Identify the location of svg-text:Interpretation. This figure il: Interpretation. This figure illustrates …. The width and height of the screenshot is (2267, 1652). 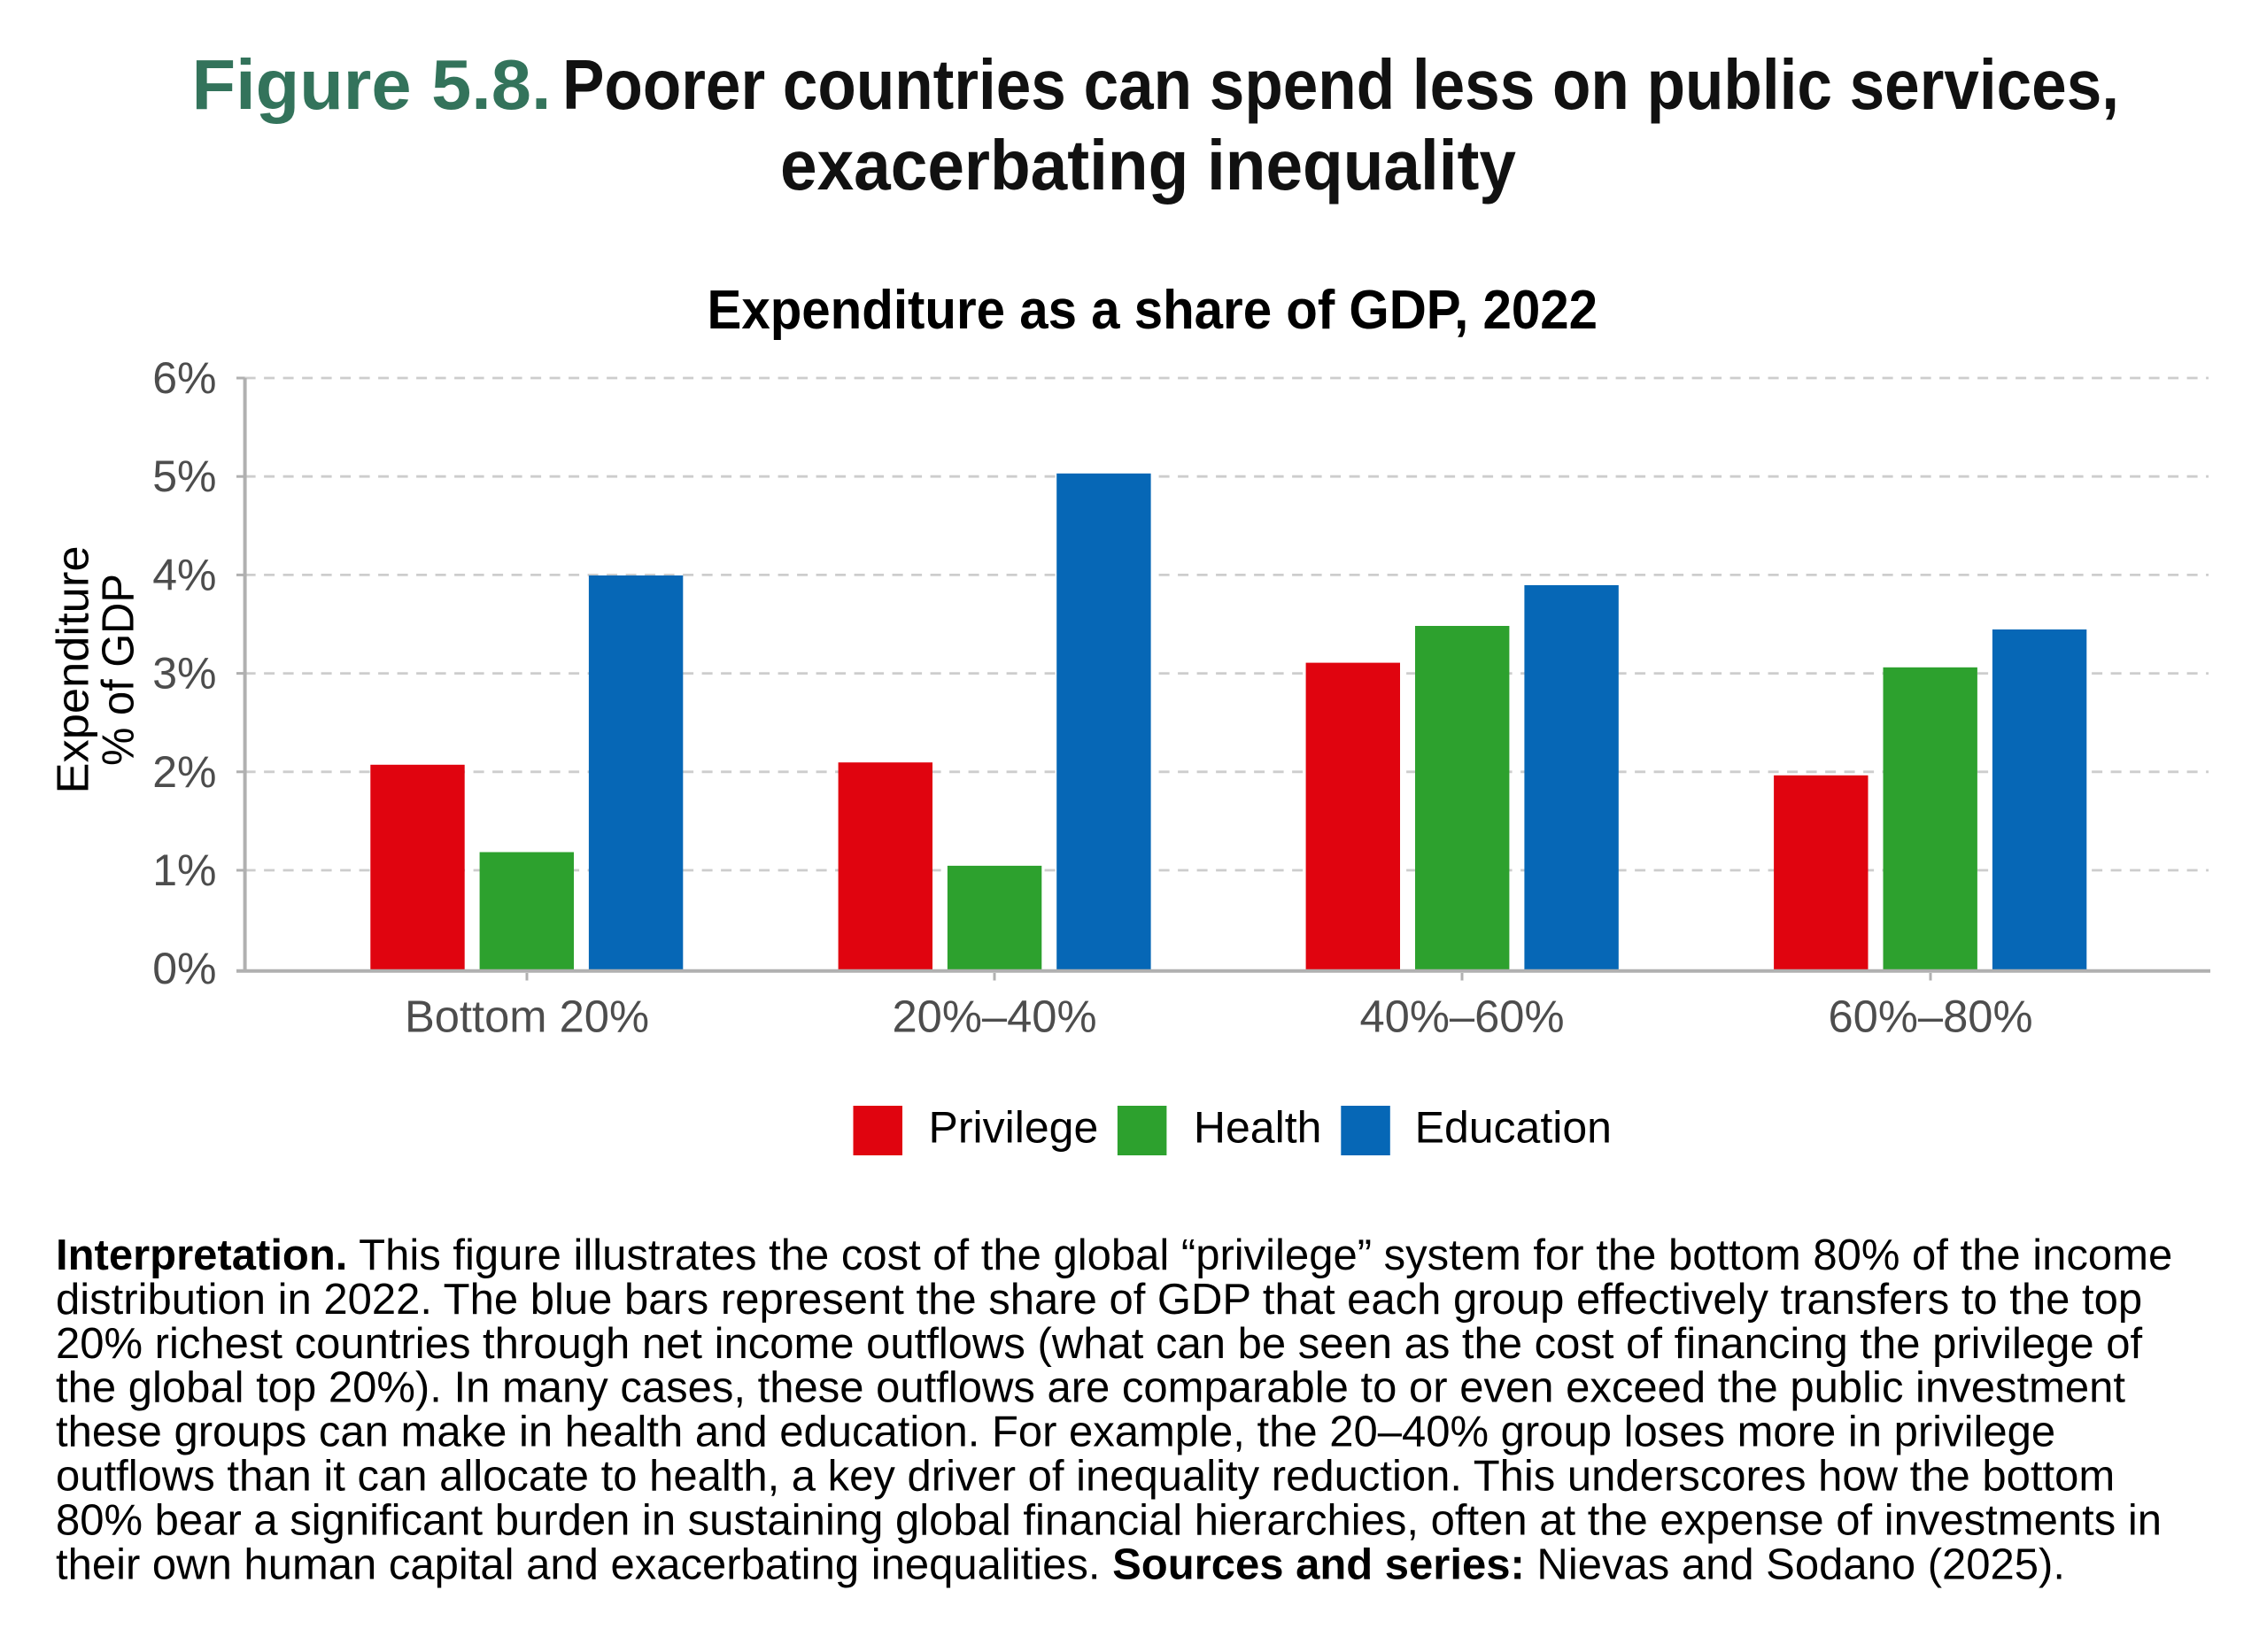
(1114, 1255).